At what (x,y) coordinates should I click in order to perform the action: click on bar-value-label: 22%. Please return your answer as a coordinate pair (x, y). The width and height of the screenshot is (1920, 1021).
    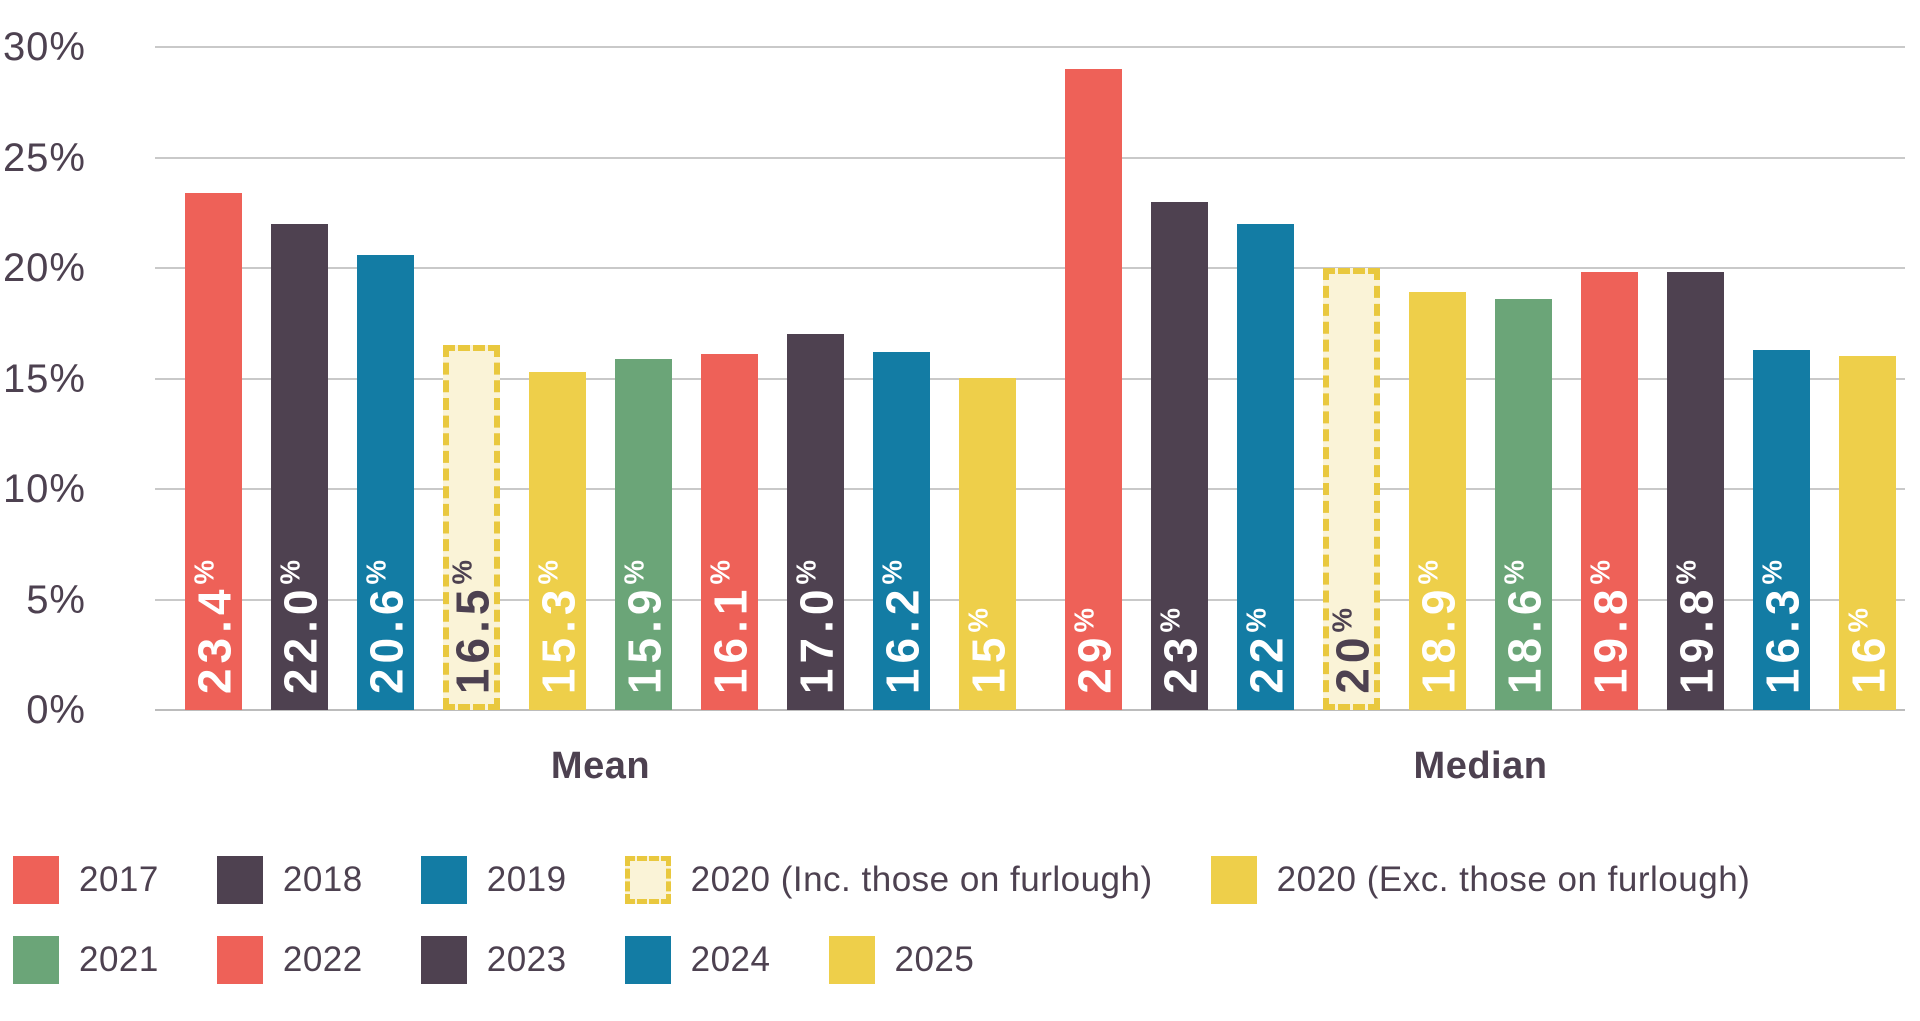
    Looking at the image, I should click on (1265, 651).